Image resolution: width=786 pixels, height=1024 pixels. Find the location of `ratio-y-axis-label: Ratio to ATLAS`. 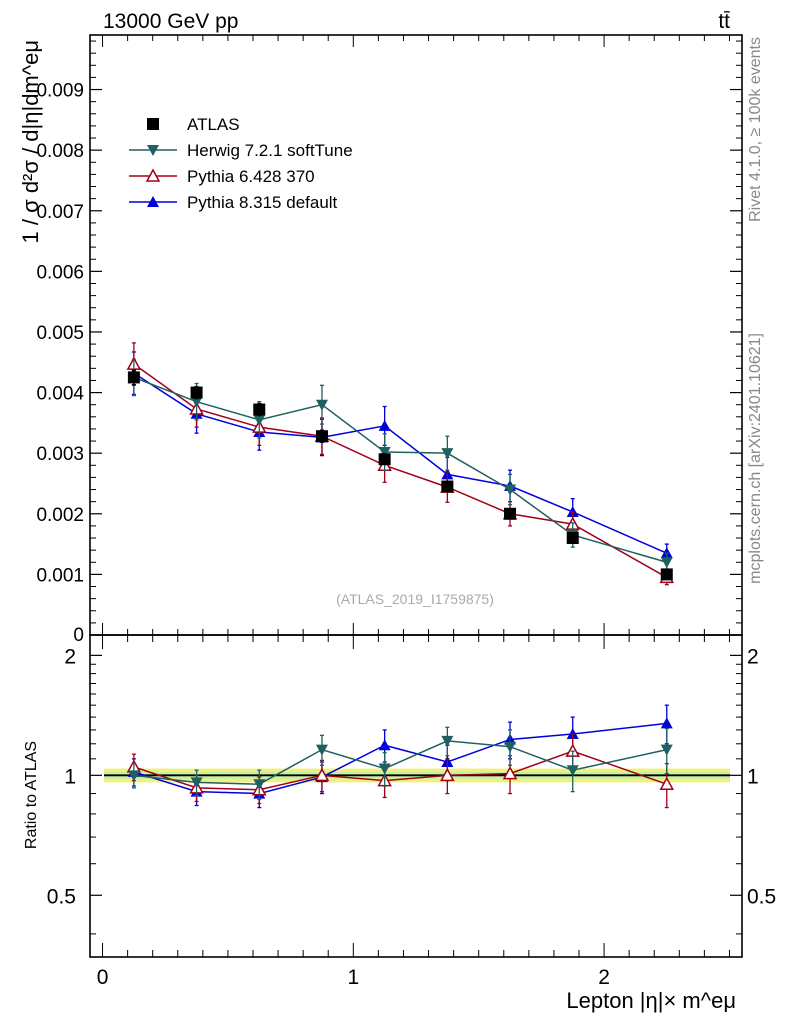

ratio-y-axis-label: Ratio to ATLAS is located at coordinates (31, 795).